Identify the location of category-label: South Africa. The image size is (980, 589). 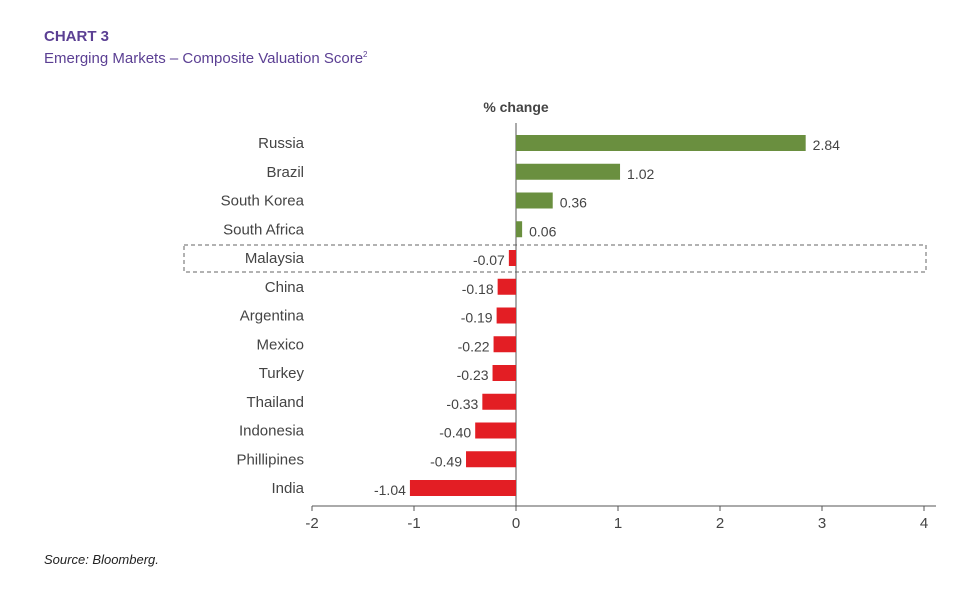
(264, 229).